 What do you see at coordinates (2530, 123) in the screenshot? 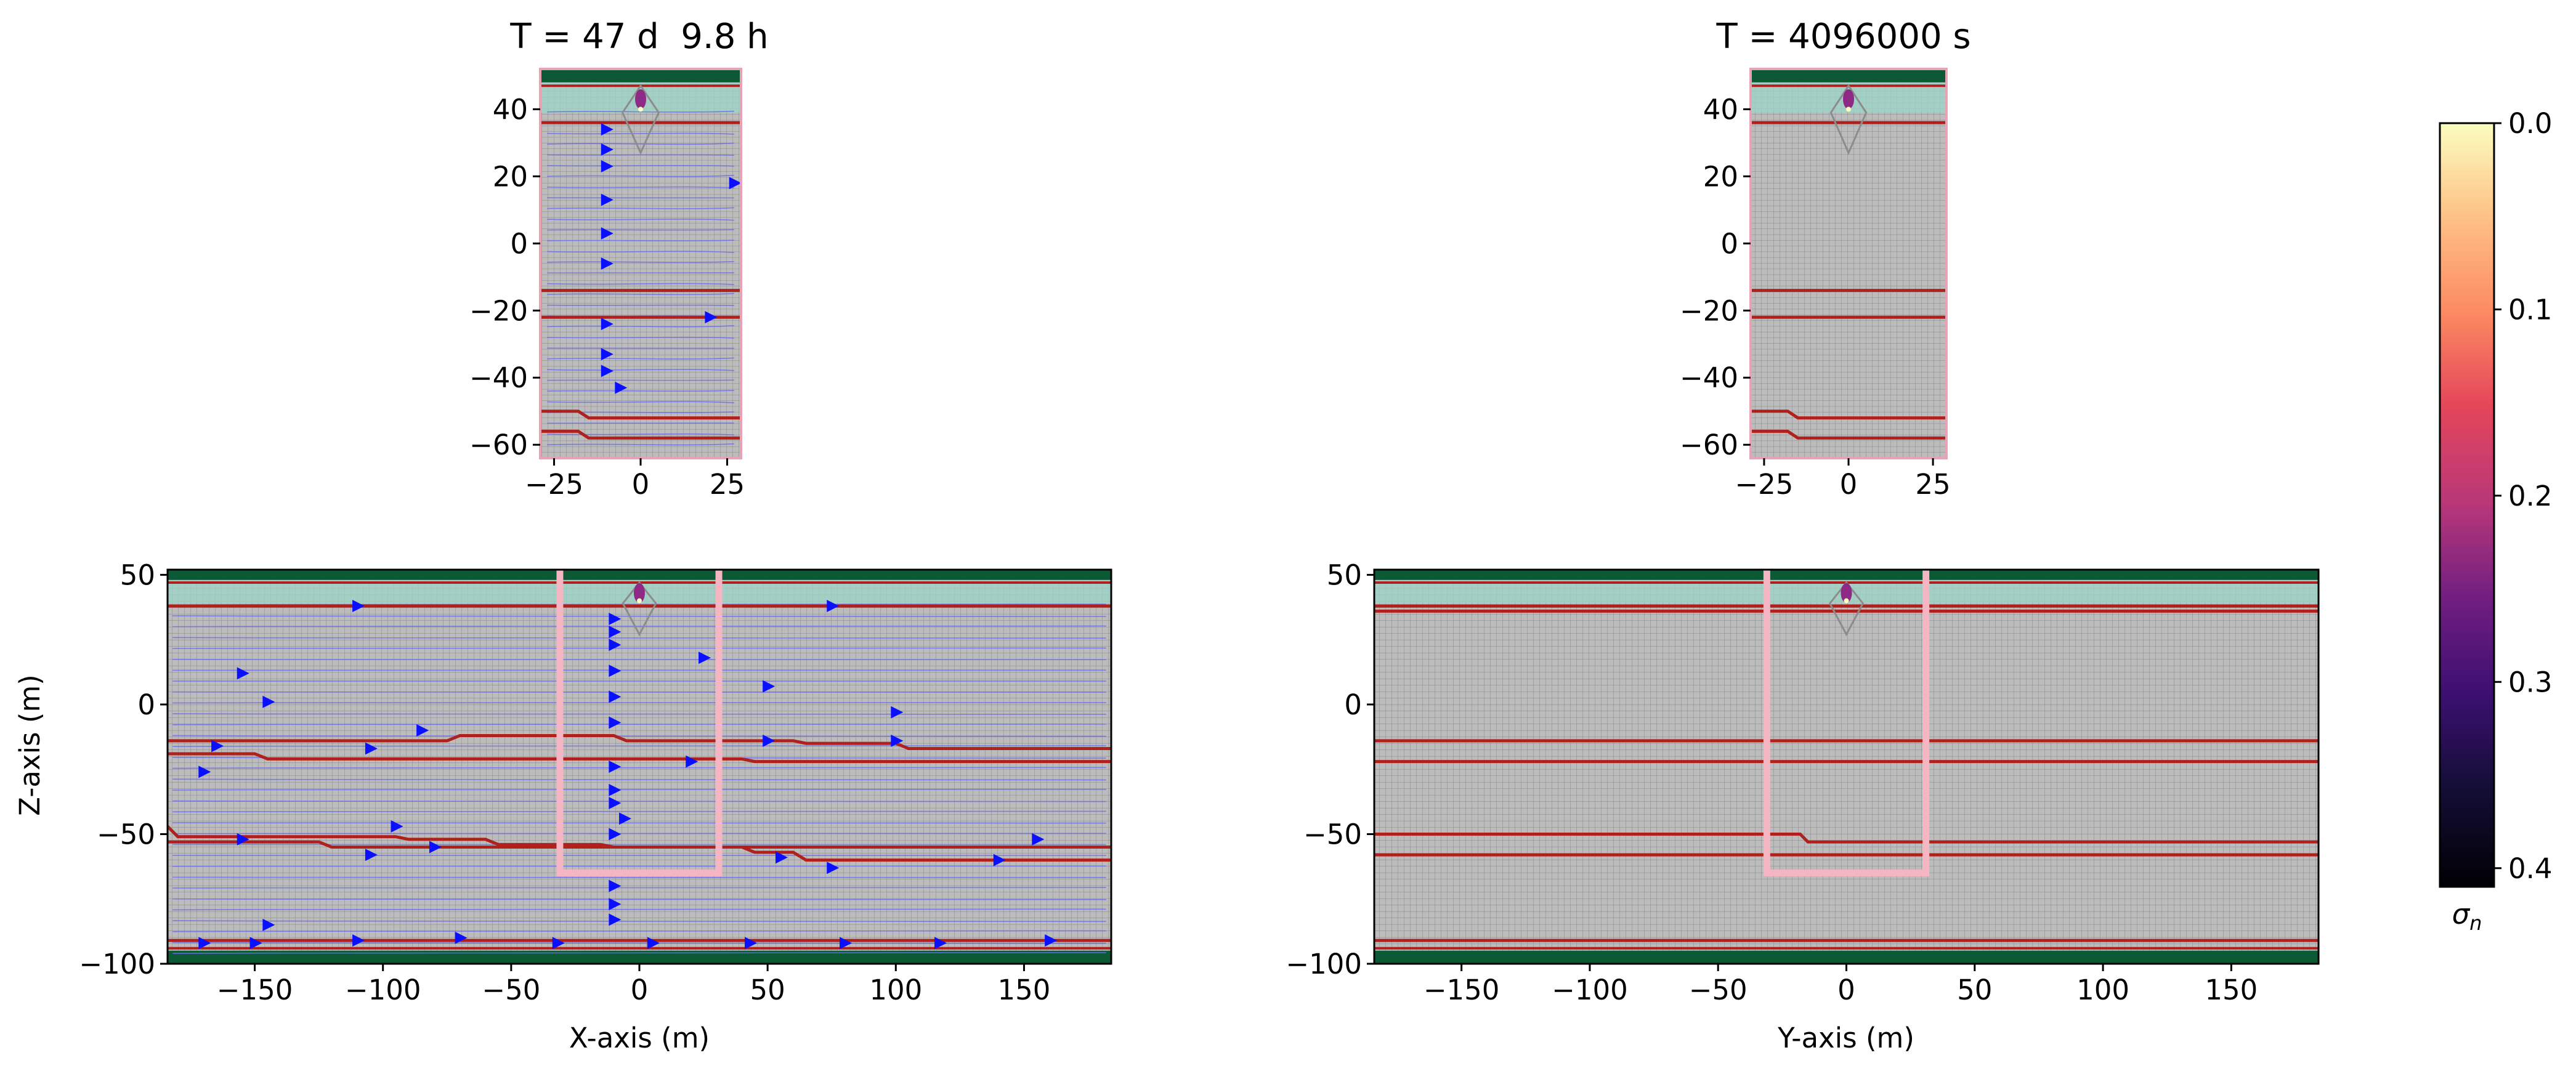
I see `colorbar-tick-label: 0.0` at bounding box center [2530, 123].